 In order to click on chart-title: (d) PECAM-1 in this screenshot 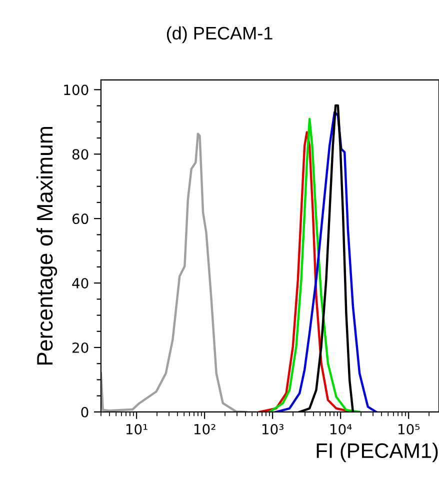, I will do `click(219, 35)`.